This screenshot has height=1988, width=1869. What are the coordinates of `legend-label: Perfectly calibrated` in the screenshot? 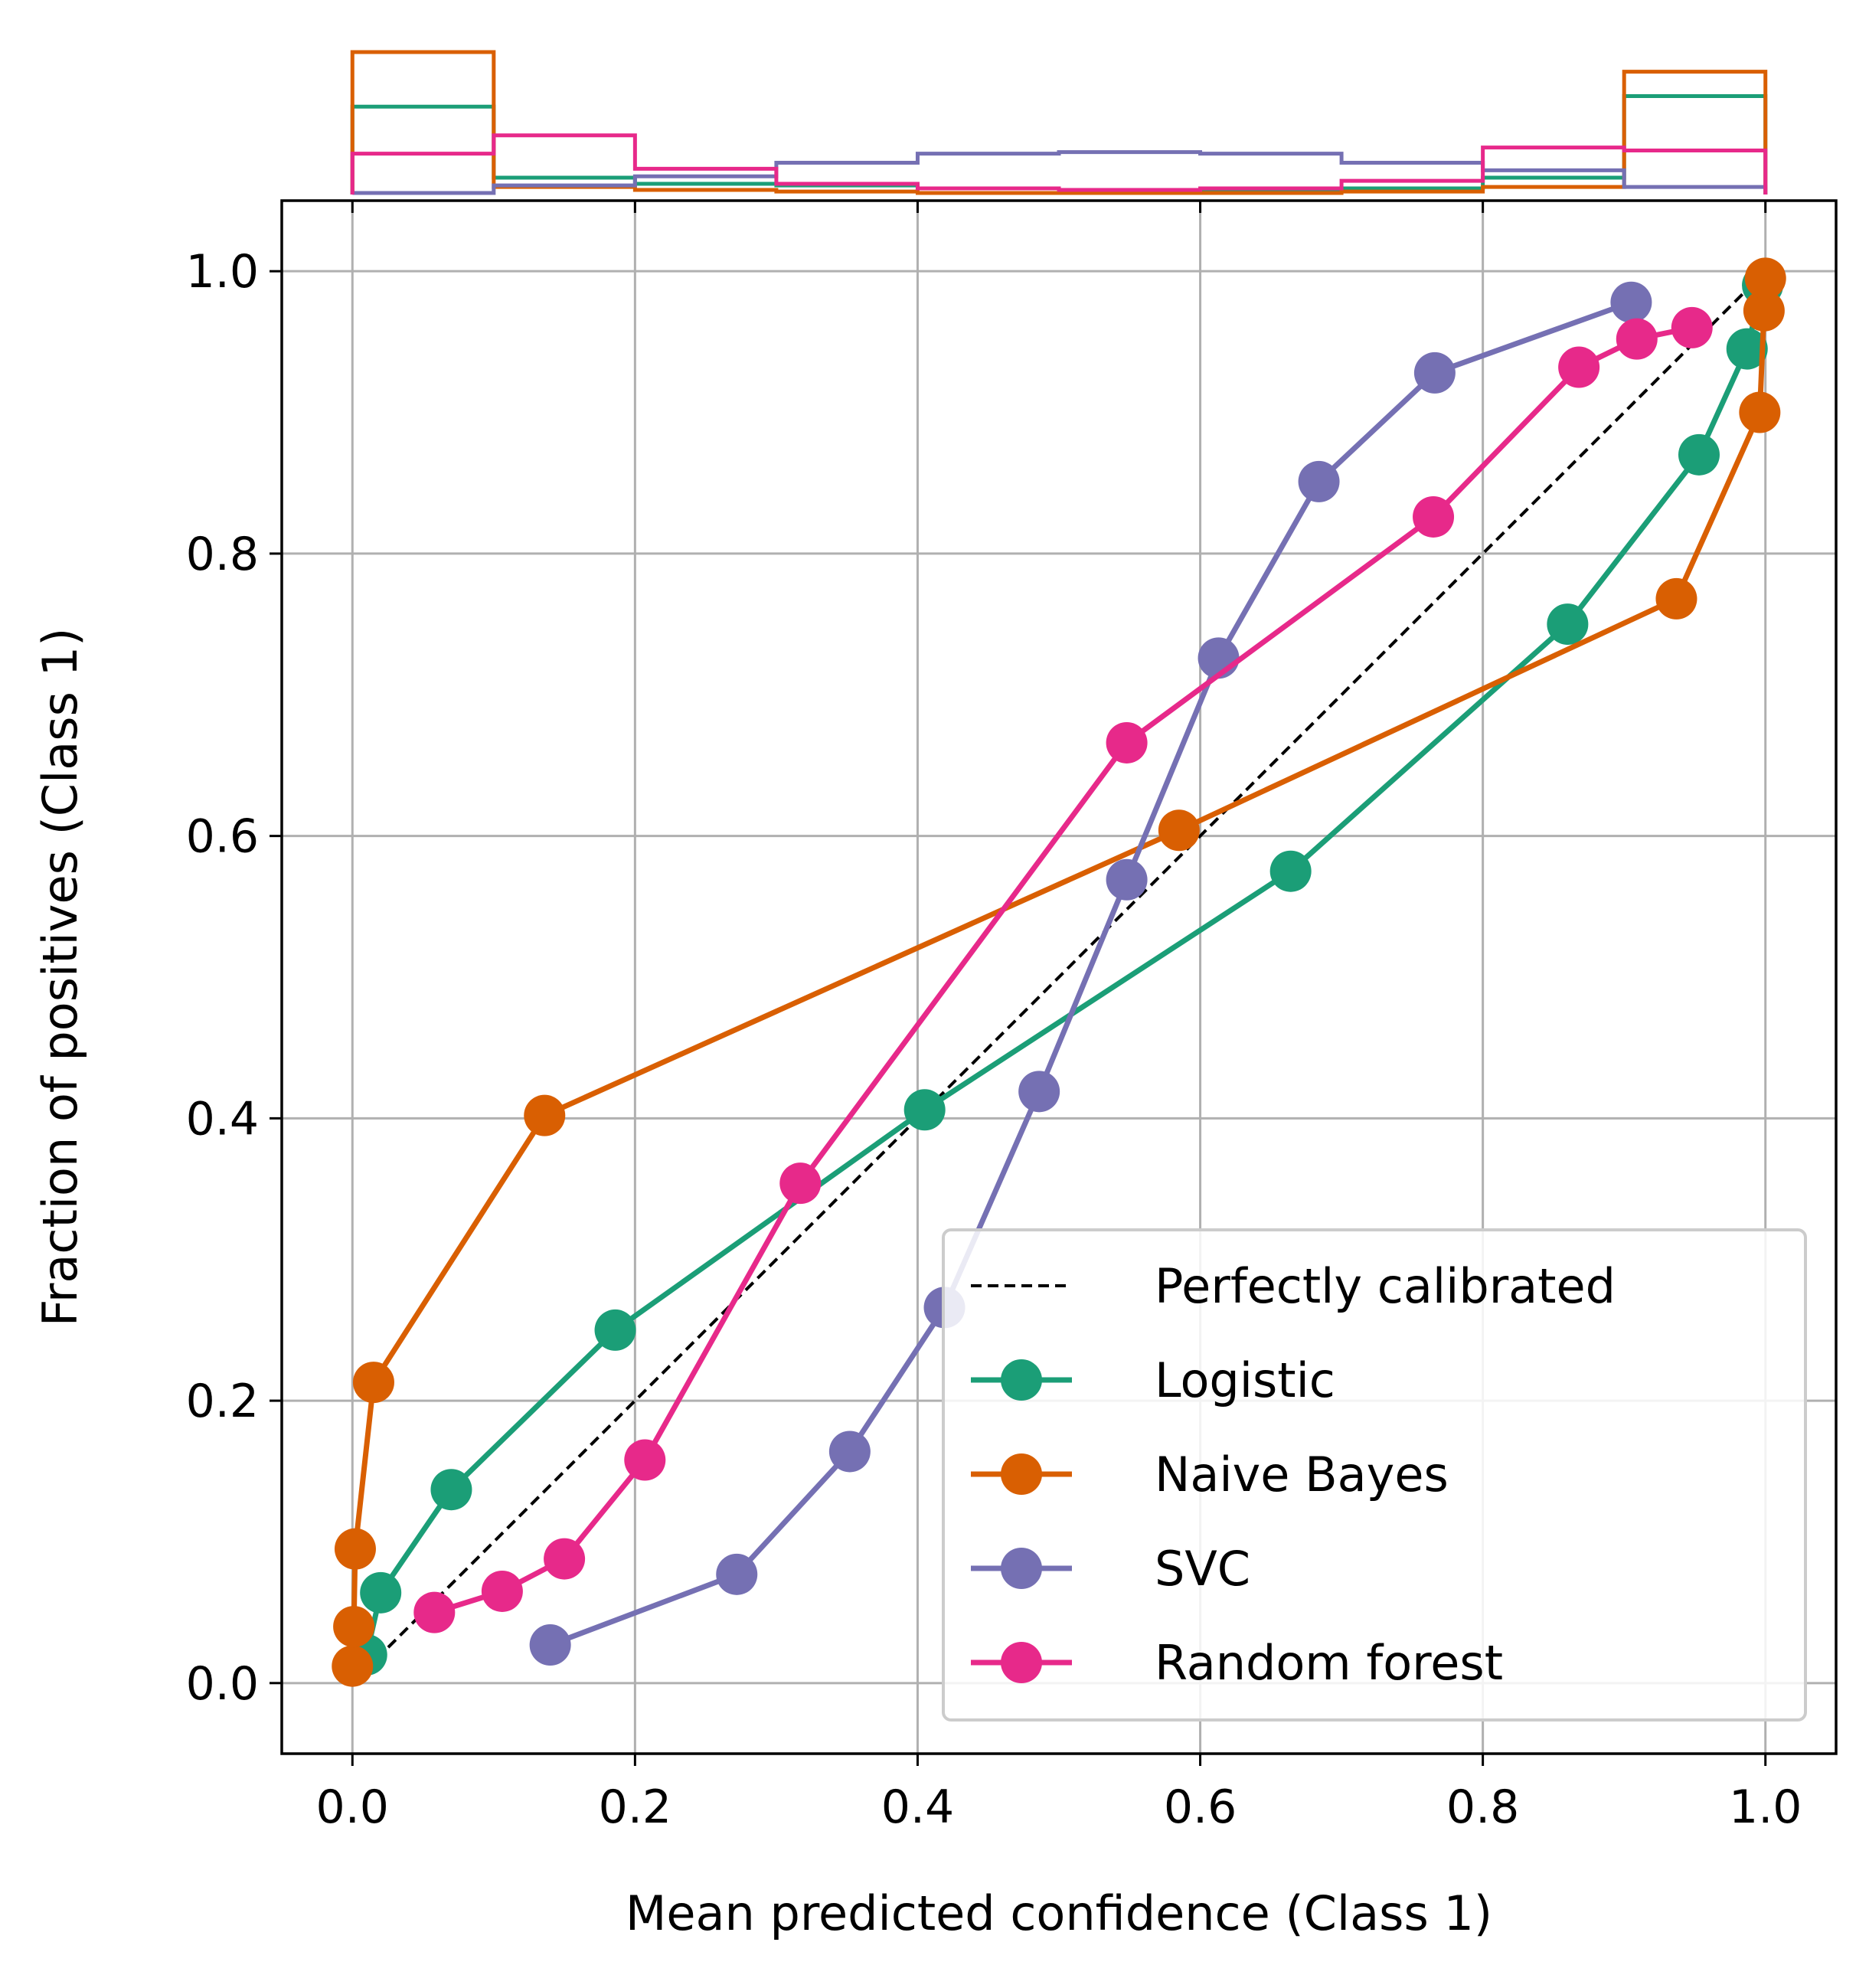 It's located at (1385, 1286).